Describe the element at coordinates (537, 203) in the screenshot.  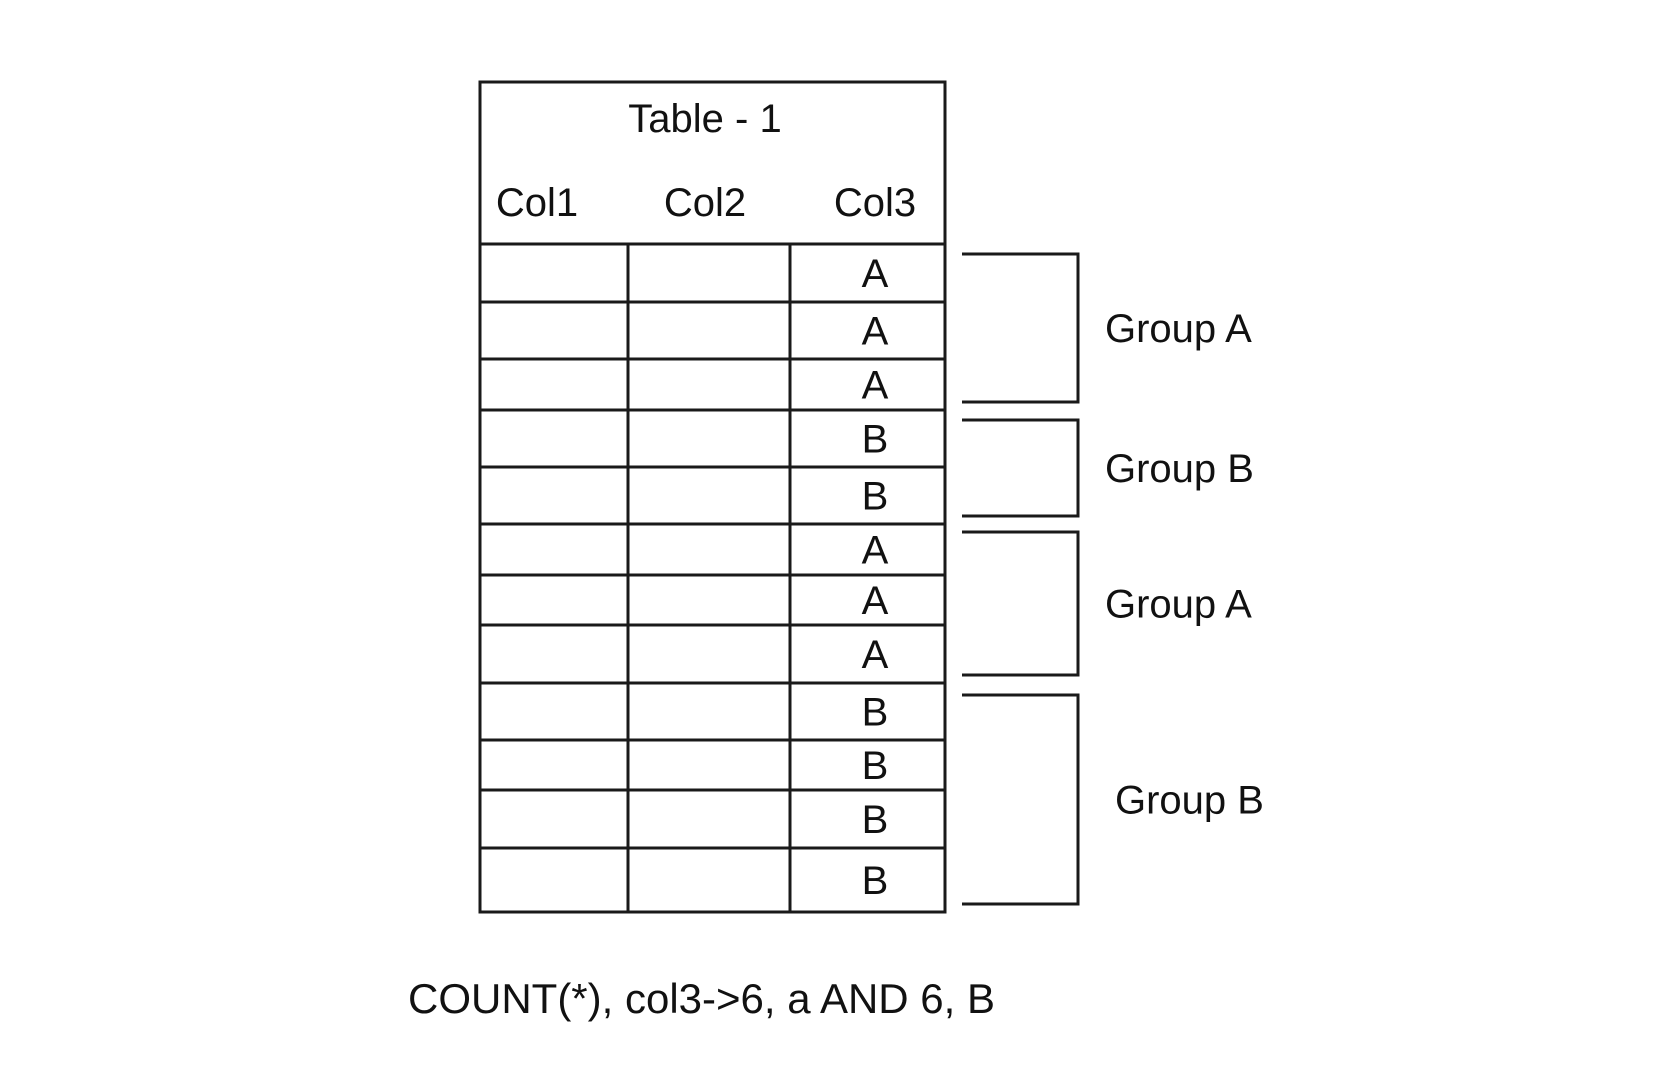
I see `column-header: Col1` at that location.